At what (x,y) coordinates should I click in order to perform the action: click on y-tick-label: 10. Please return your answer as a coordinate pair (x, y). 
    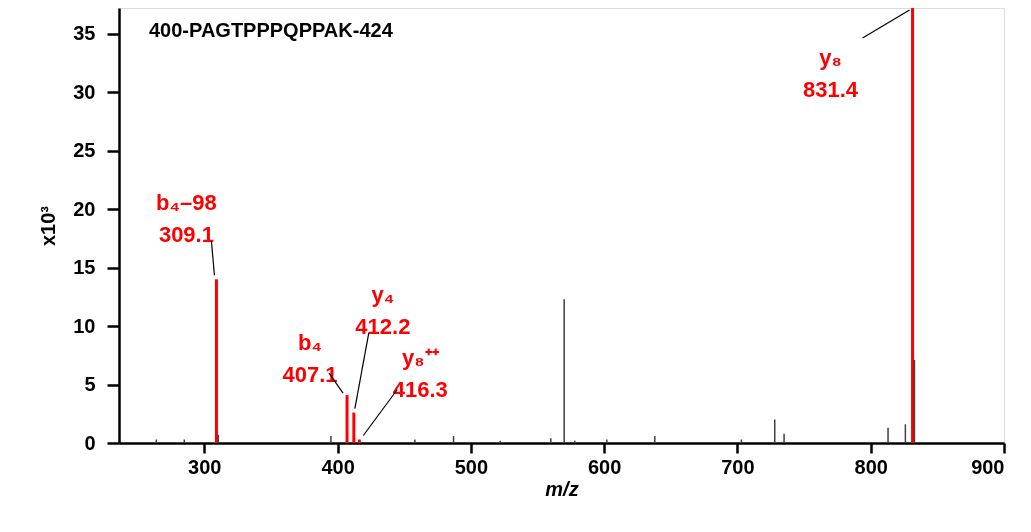
    Looking at the image, I should click on (84, 325).